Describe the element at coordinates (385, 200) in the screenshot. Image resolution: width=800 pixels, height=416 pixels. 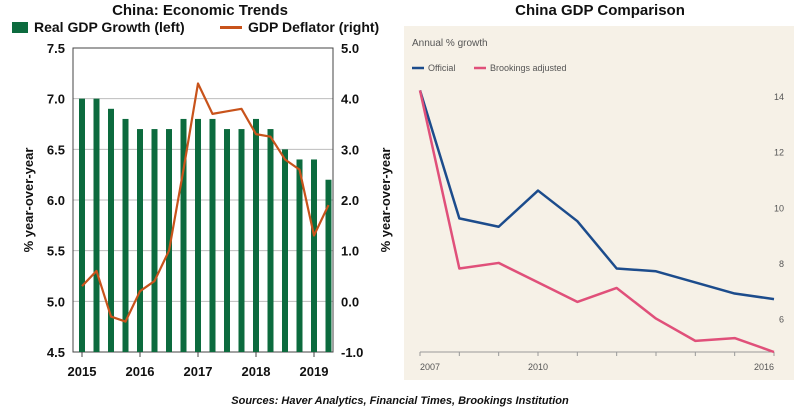
I see `y-right-axis-label: % year-over-year` at that location.